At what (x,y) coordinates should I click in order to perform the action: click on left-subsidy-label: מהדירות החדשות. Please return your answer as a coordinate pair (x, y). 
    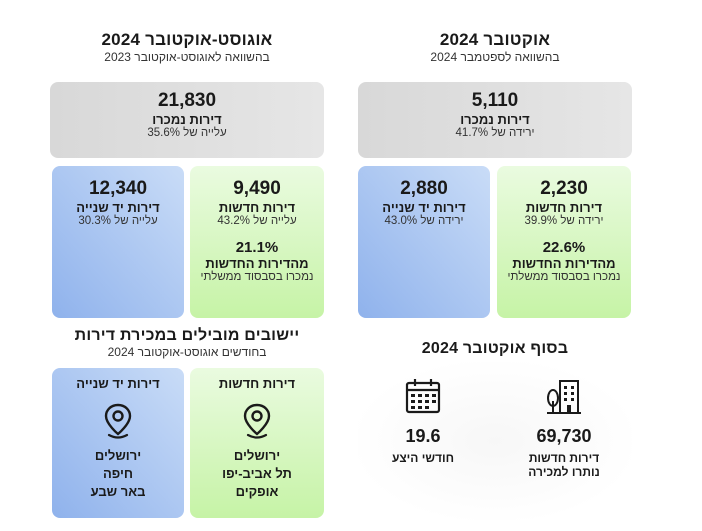
    Looking at the image, I should click on (257, 263).